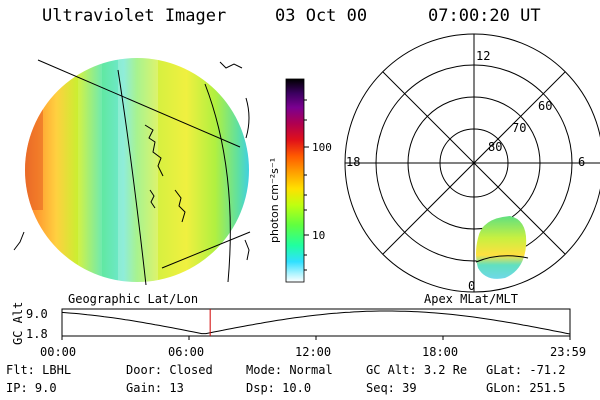 The width and height of the screenshot is (600, 400). Describe the element at coordinates (568, 352) in the screenshot. I see `gc-xtick-4: 23:59` at that location.